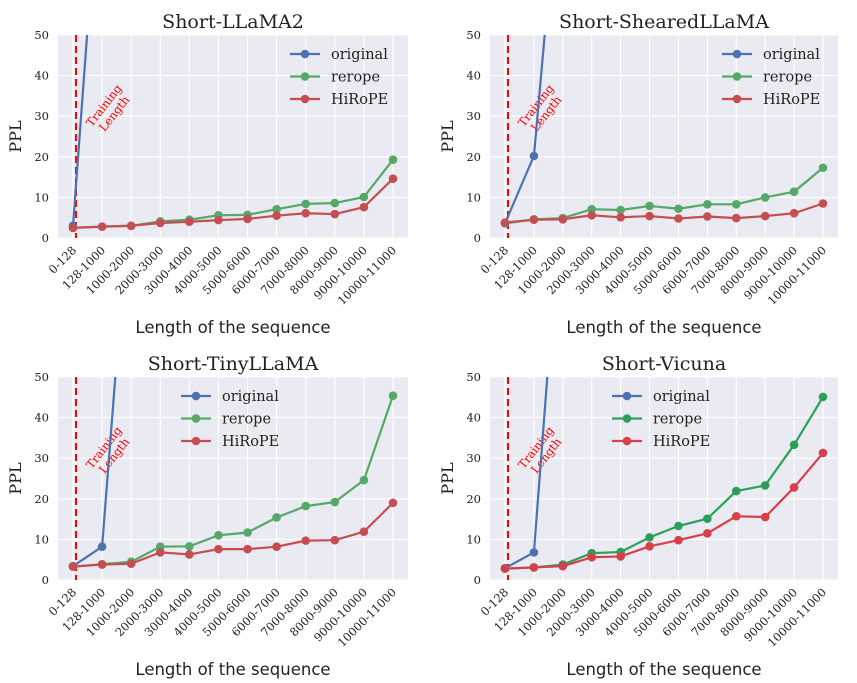  I want to click on series-group, so click(664, 475).